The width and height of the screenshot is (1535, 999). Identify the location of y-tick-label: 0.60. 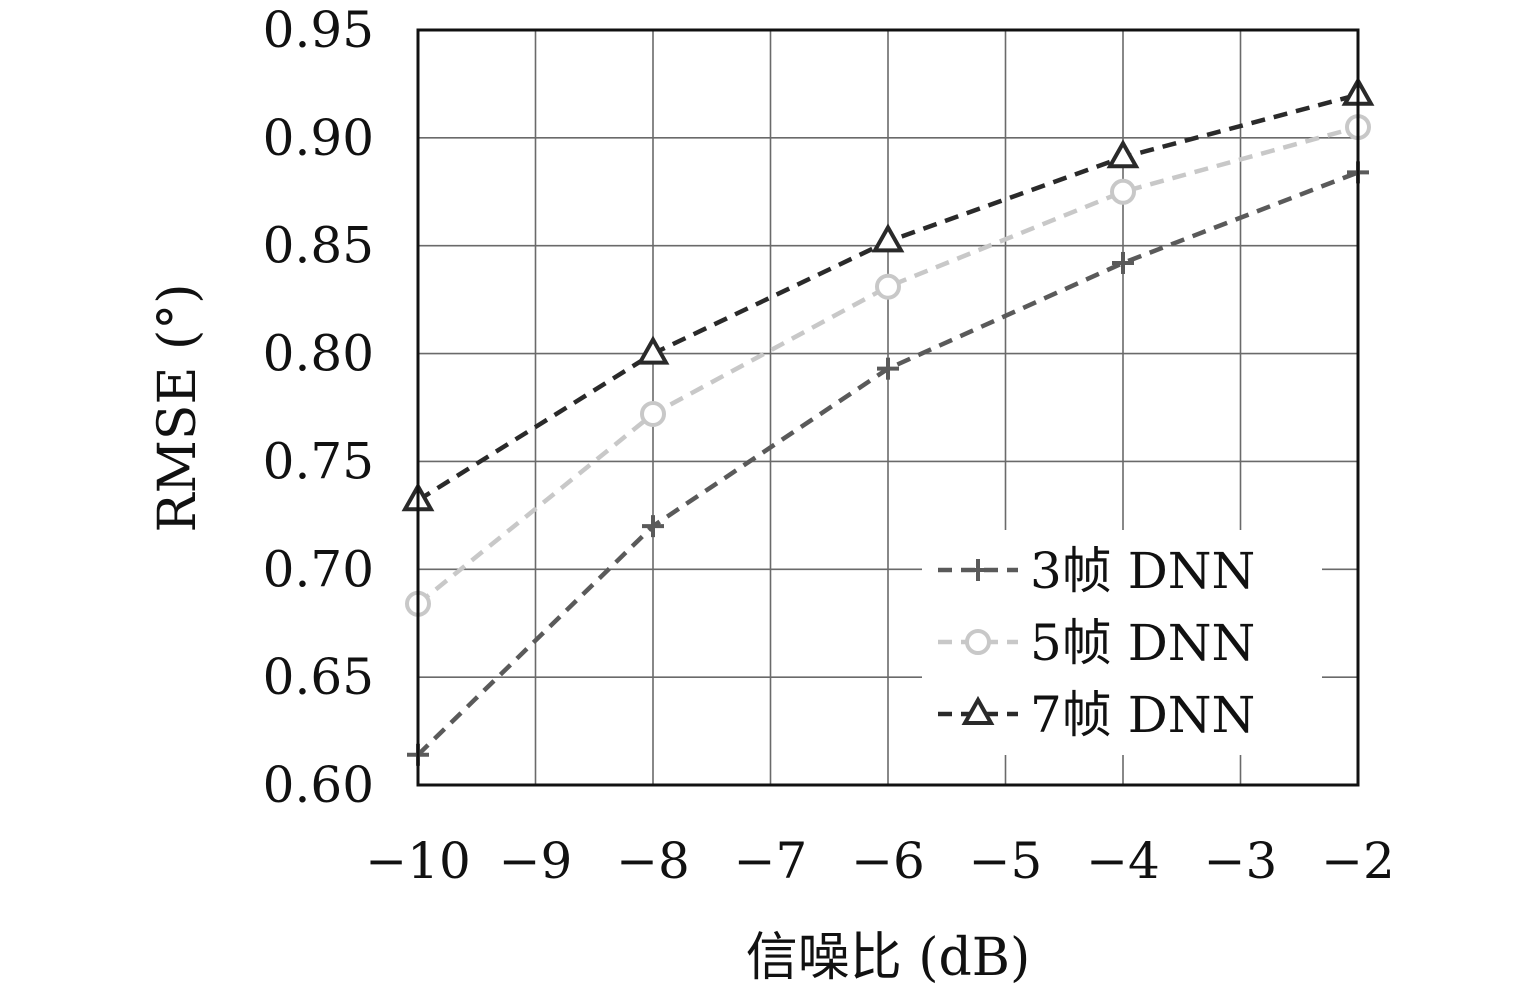
(318, 785).